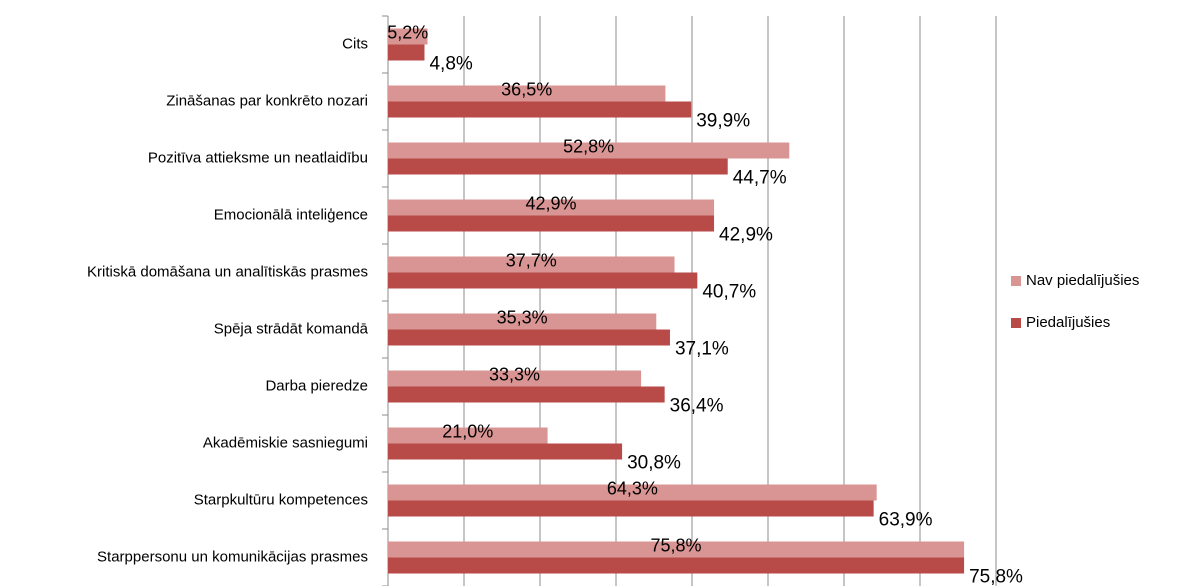 This screenshot has width=1198, height=586. What do you see at coordinates (1082, 280) in the screenshot?
I see `legend-label: Nav piedalījušies` at bounding box center [1082, 280].